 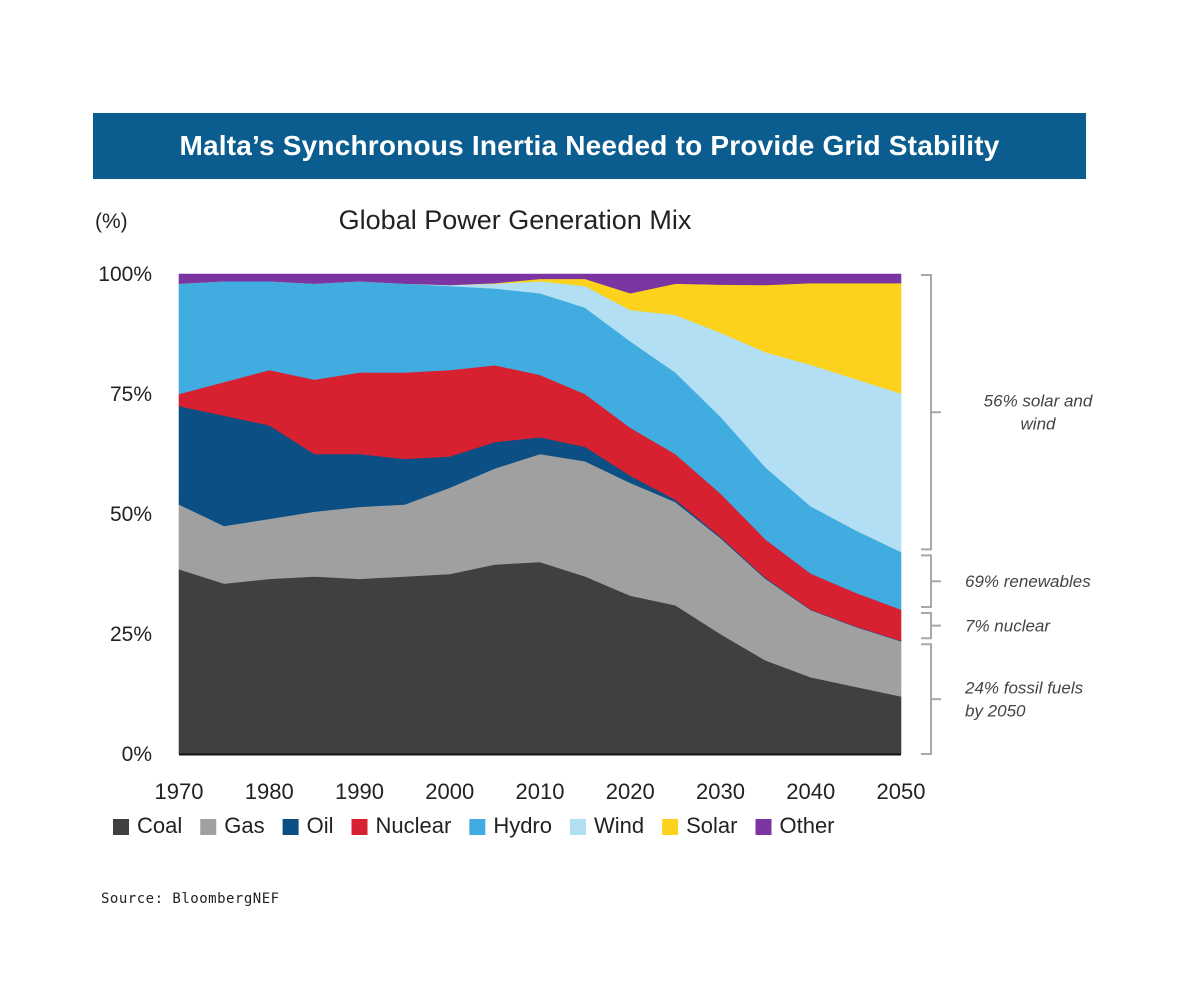 What do you see at coordinates (515, 220) in the screenshot?
I see `chart-title: Global Power Generation Mix` at bounding box center [515, 220].